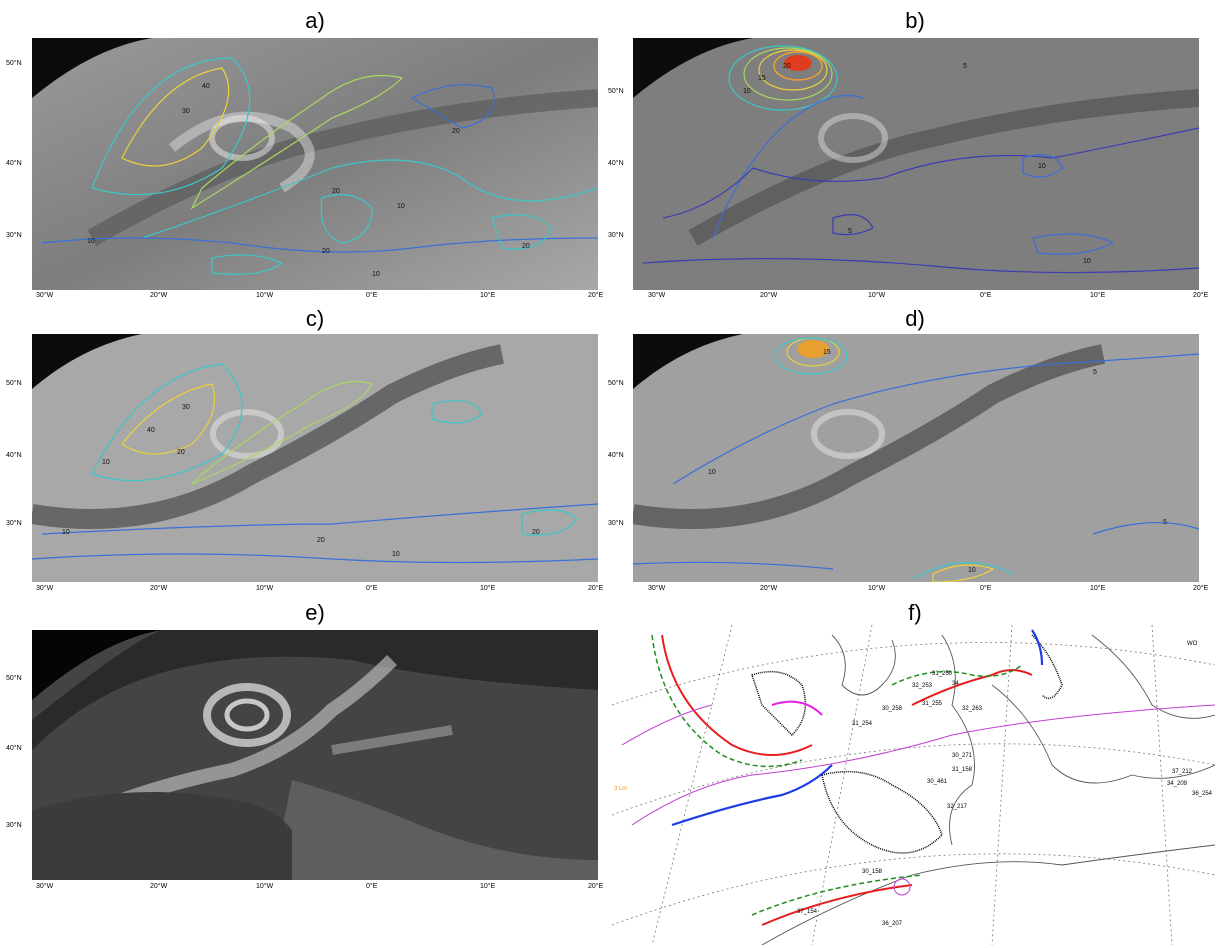 Image resolution: width=1217 pixels, height=948 pixels. I want to click on panel-c-map: 30 40 20 10 10 20 10 20, so click(315, 458).